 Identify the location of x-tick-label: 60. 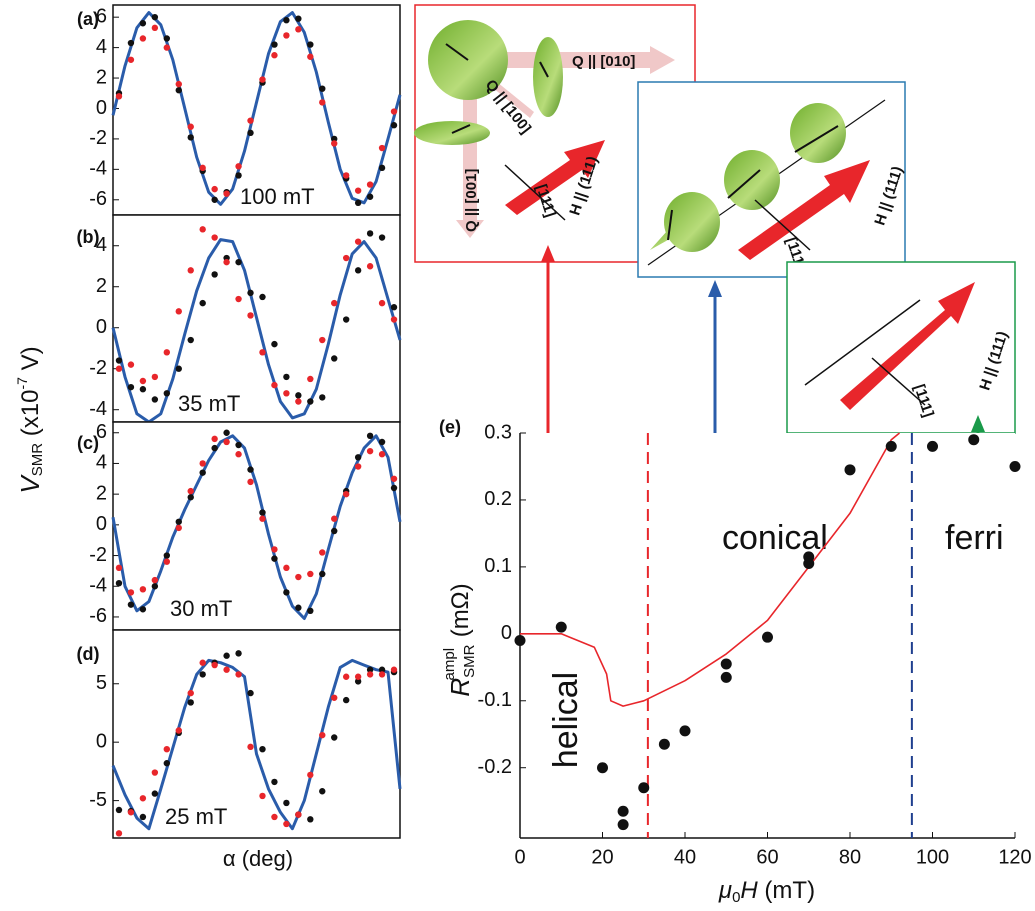
(767, 857).